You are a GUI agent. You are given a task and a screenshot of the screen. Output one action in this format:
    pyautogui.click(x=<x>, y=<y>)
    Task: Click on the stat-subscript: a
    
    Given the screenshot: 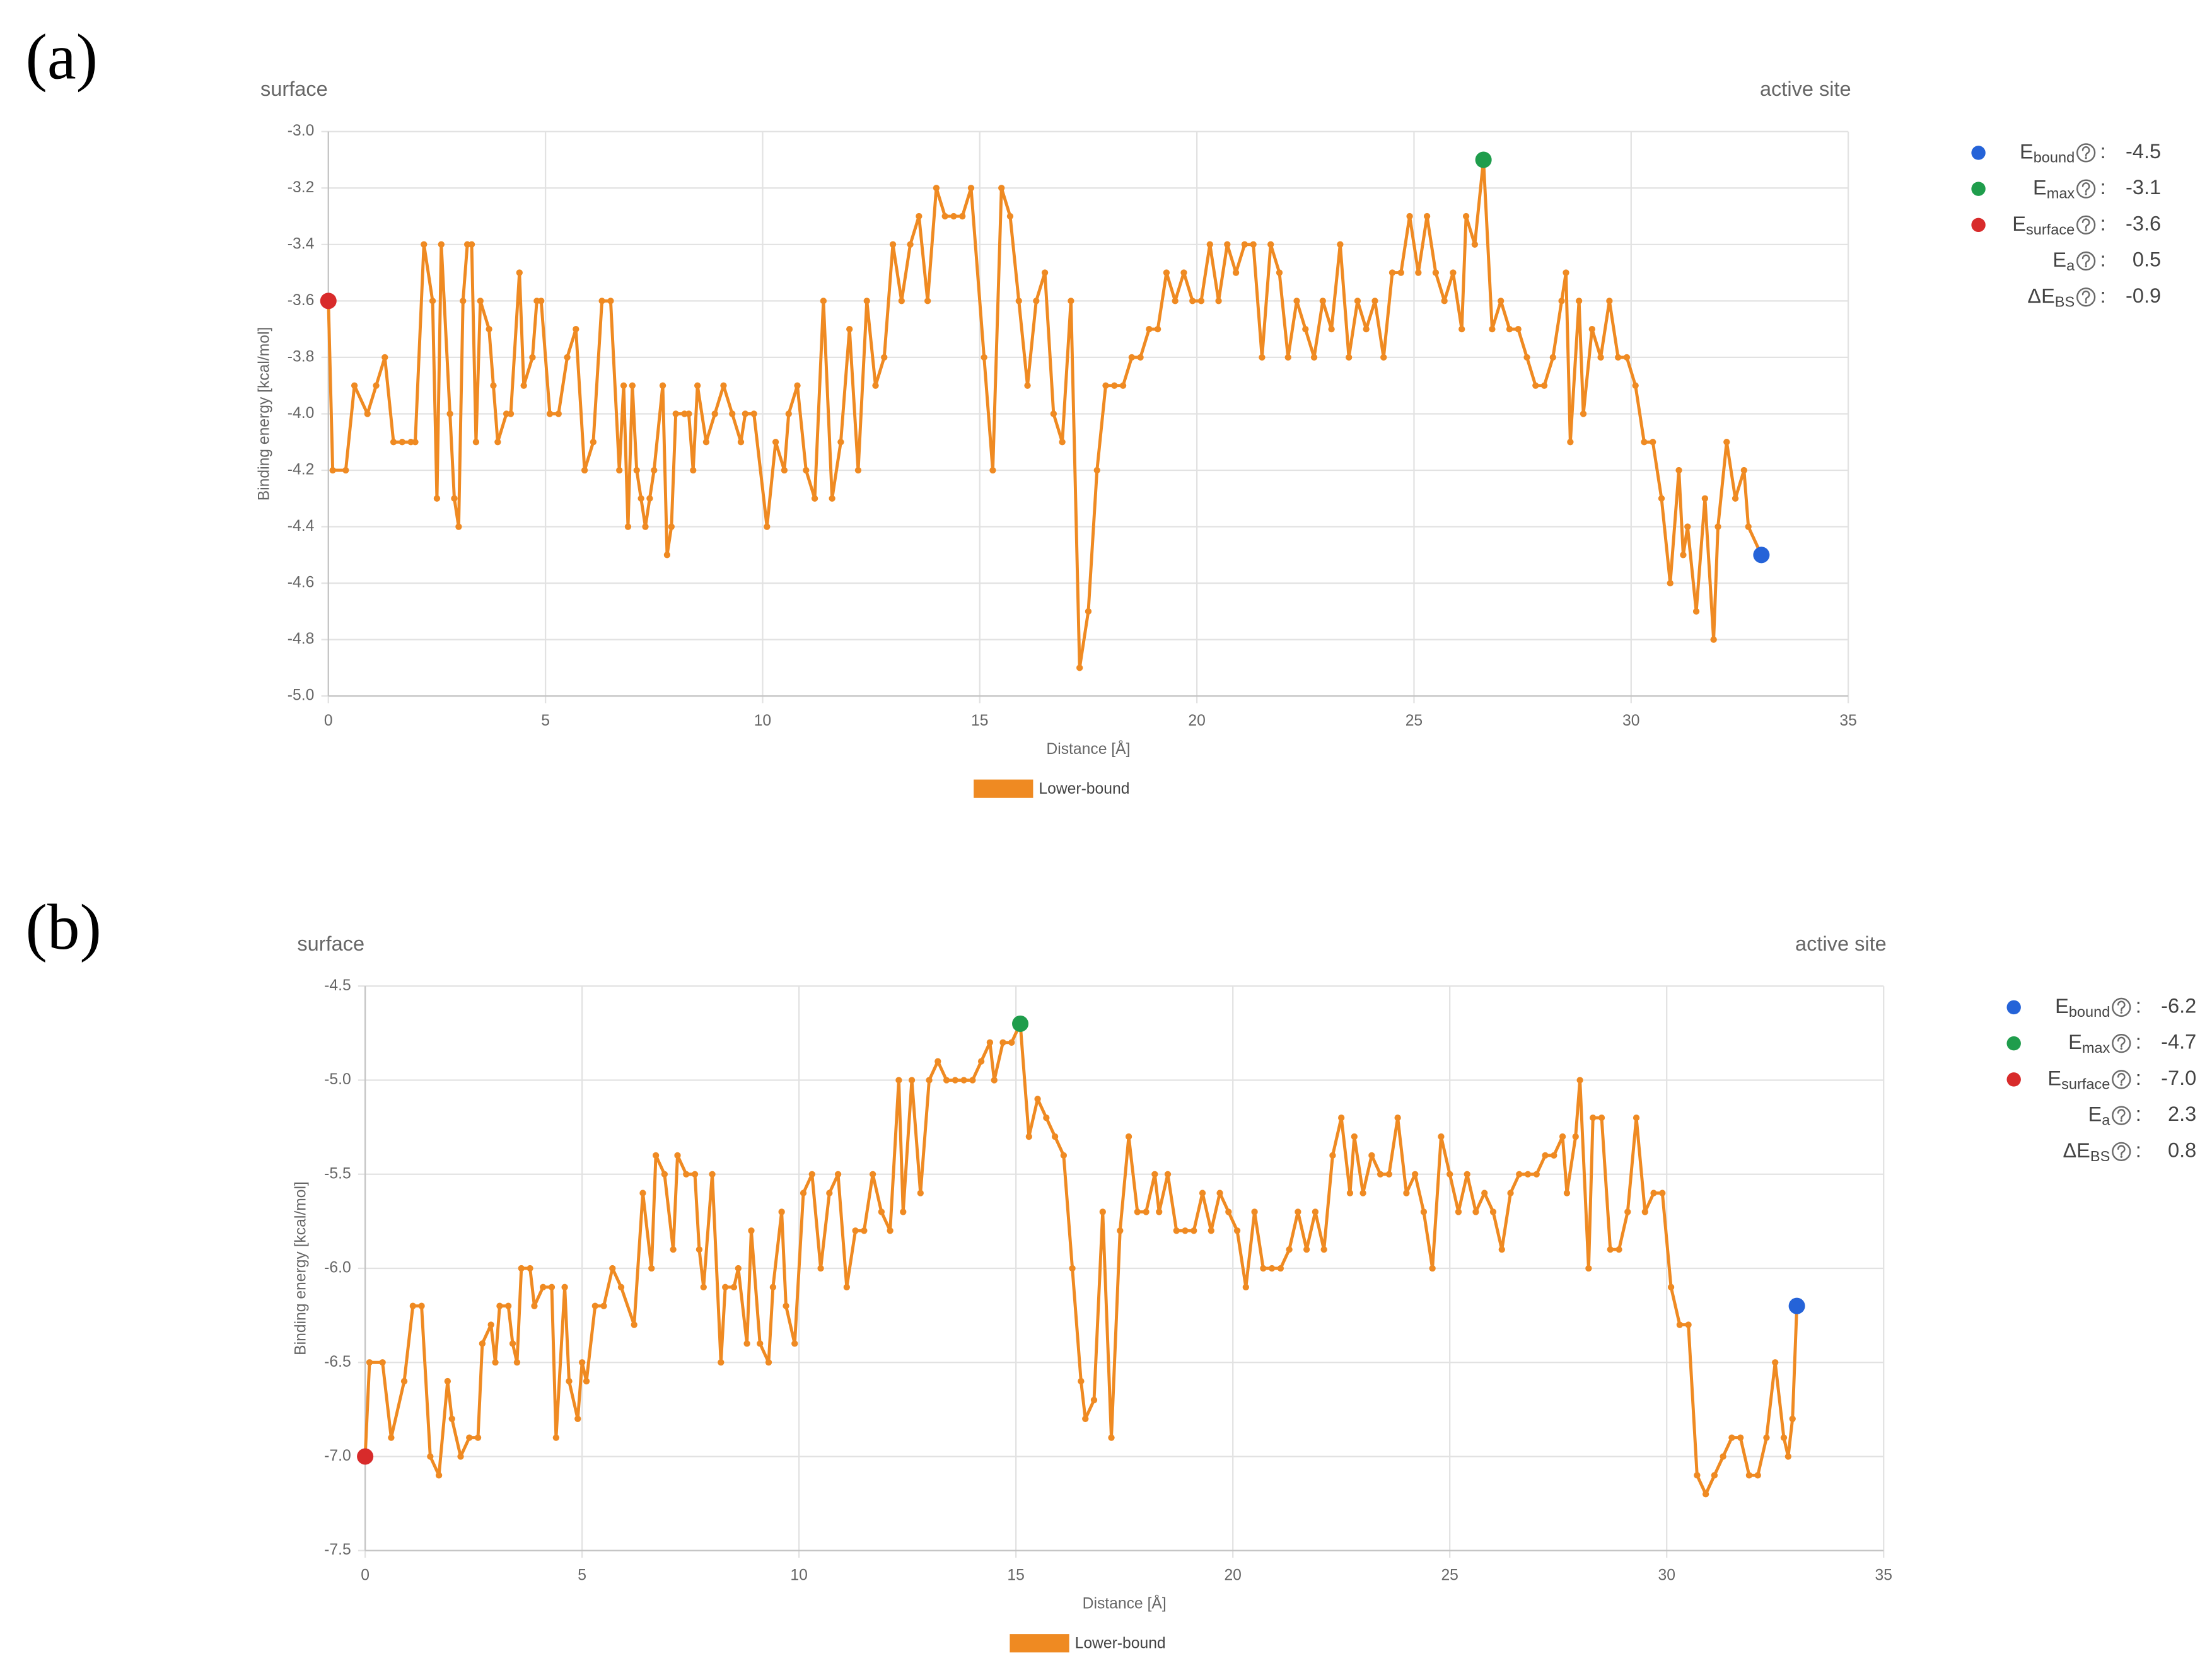 What is the action you would take?
    pyautogui.click(x=2070, y=265)
    